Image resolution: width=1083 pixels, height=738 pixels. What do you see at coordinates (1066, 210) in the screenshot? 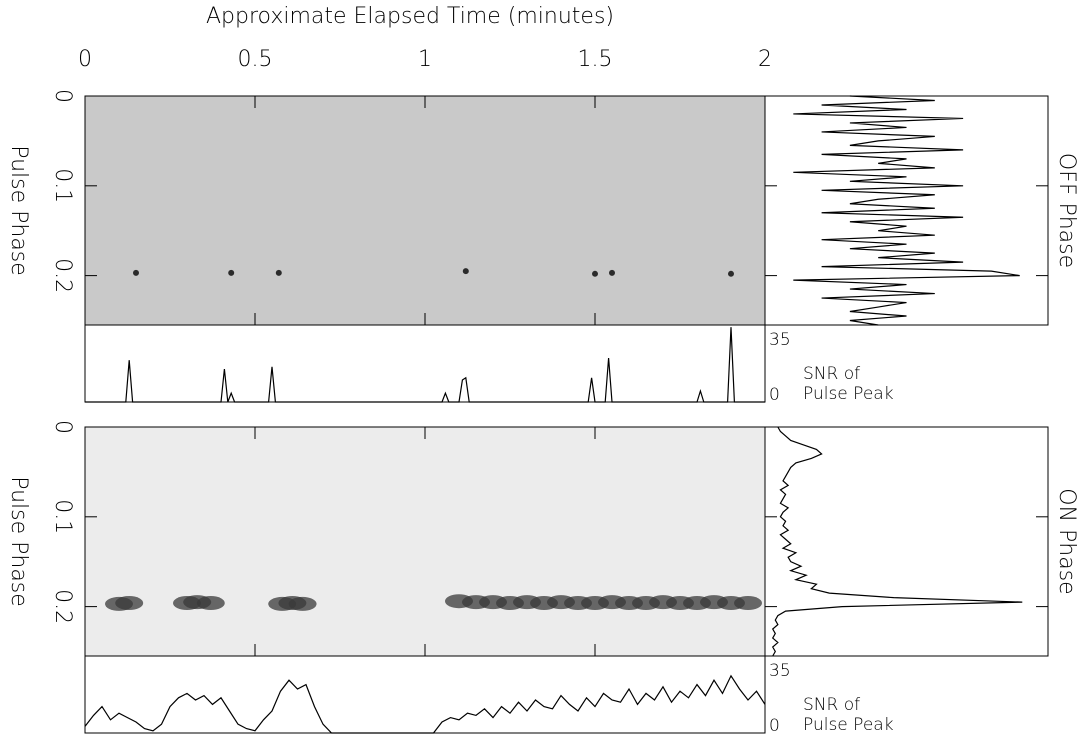
I see `side-label: OFF Phase` at bounding box center [1066, 210].